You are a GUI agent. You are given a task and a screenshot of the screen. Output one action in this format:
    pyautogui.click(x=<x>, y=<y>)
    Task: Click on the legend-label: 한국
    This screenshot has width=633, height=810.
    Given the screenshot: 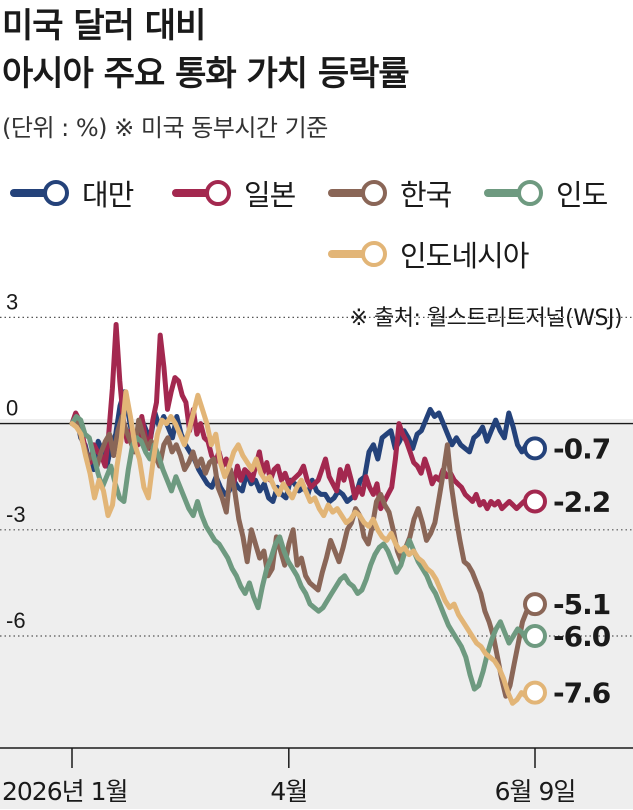 What is the action you would take?
    pyautogui.click(x=426, y=195)
    